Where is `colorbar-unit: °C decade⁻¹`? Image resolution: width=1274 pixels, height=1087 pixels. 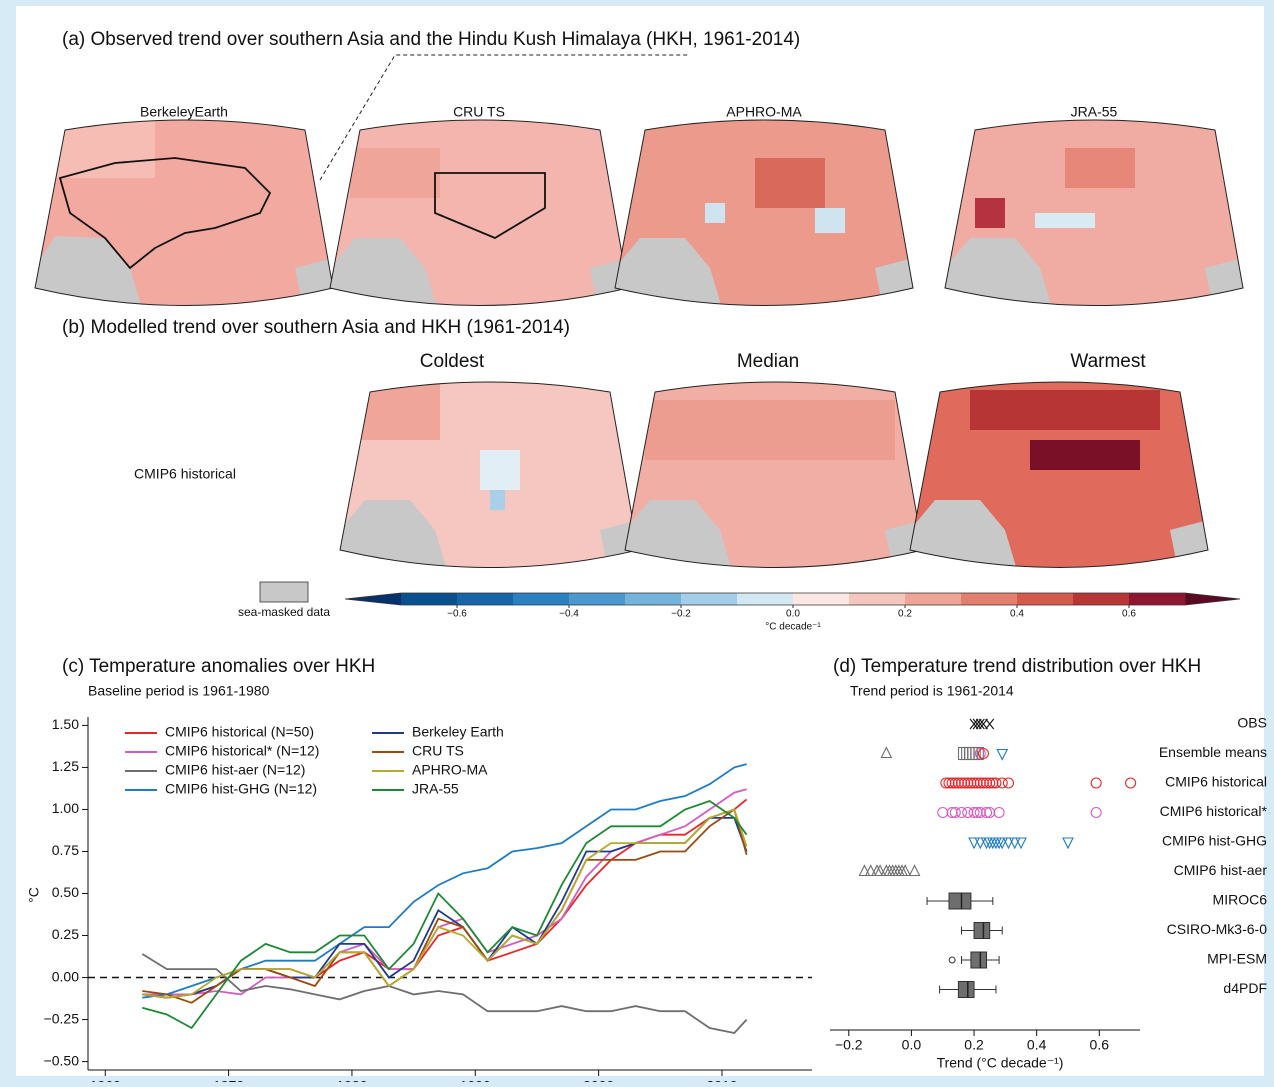
colorbar-unit: °C decade⁻¹ is located at coordinates (793, 627).